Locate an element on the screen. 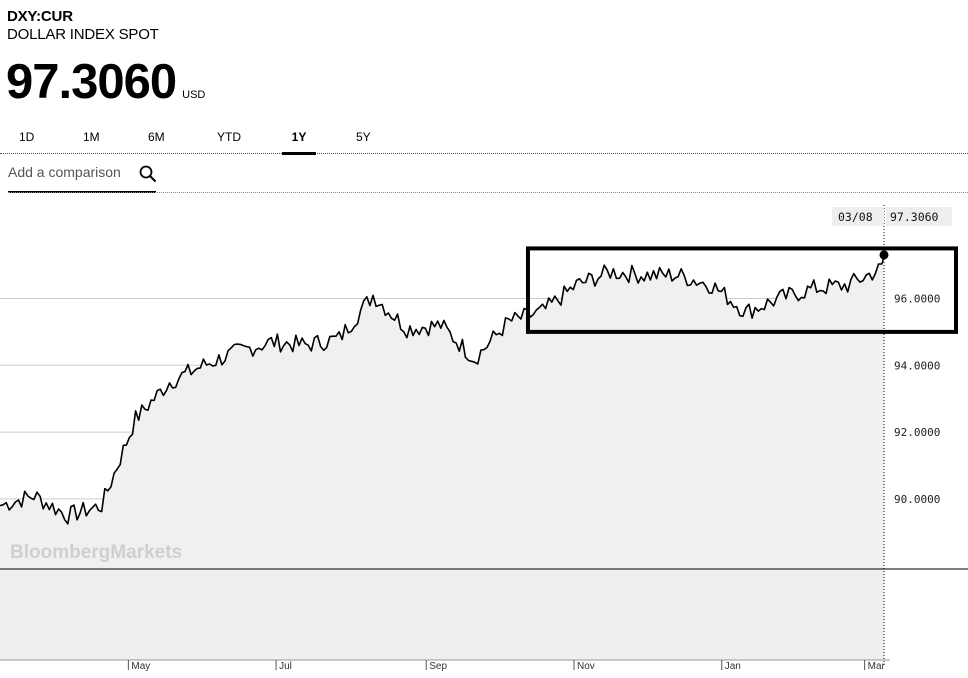  tooltip-date-box is located at coordinates (858, 216).